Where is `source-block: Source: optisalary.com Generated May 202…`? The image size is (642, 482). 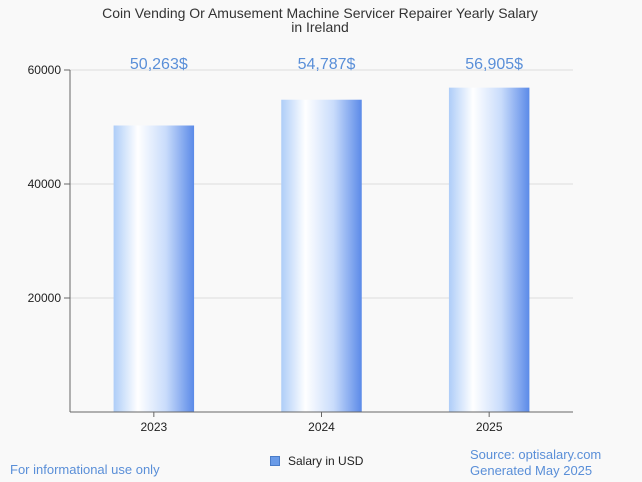 source-block: Source: optisalary.com Generated May 202… is located at coordinates (535, 463).